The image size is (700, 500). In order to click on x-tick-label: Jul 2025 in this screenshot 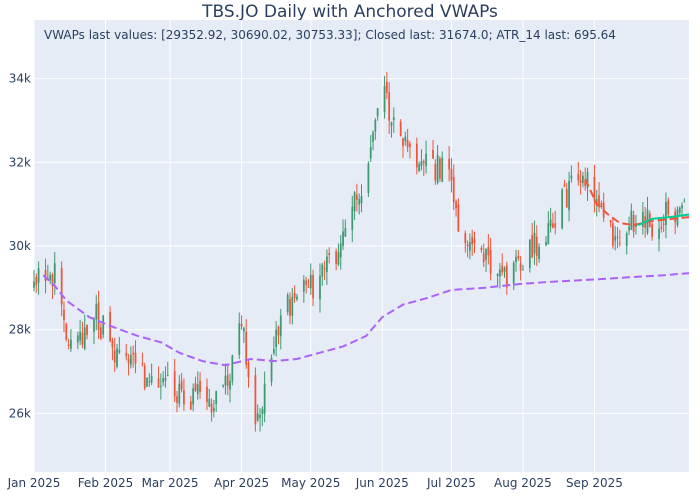, I will do `click(451, 483)`.